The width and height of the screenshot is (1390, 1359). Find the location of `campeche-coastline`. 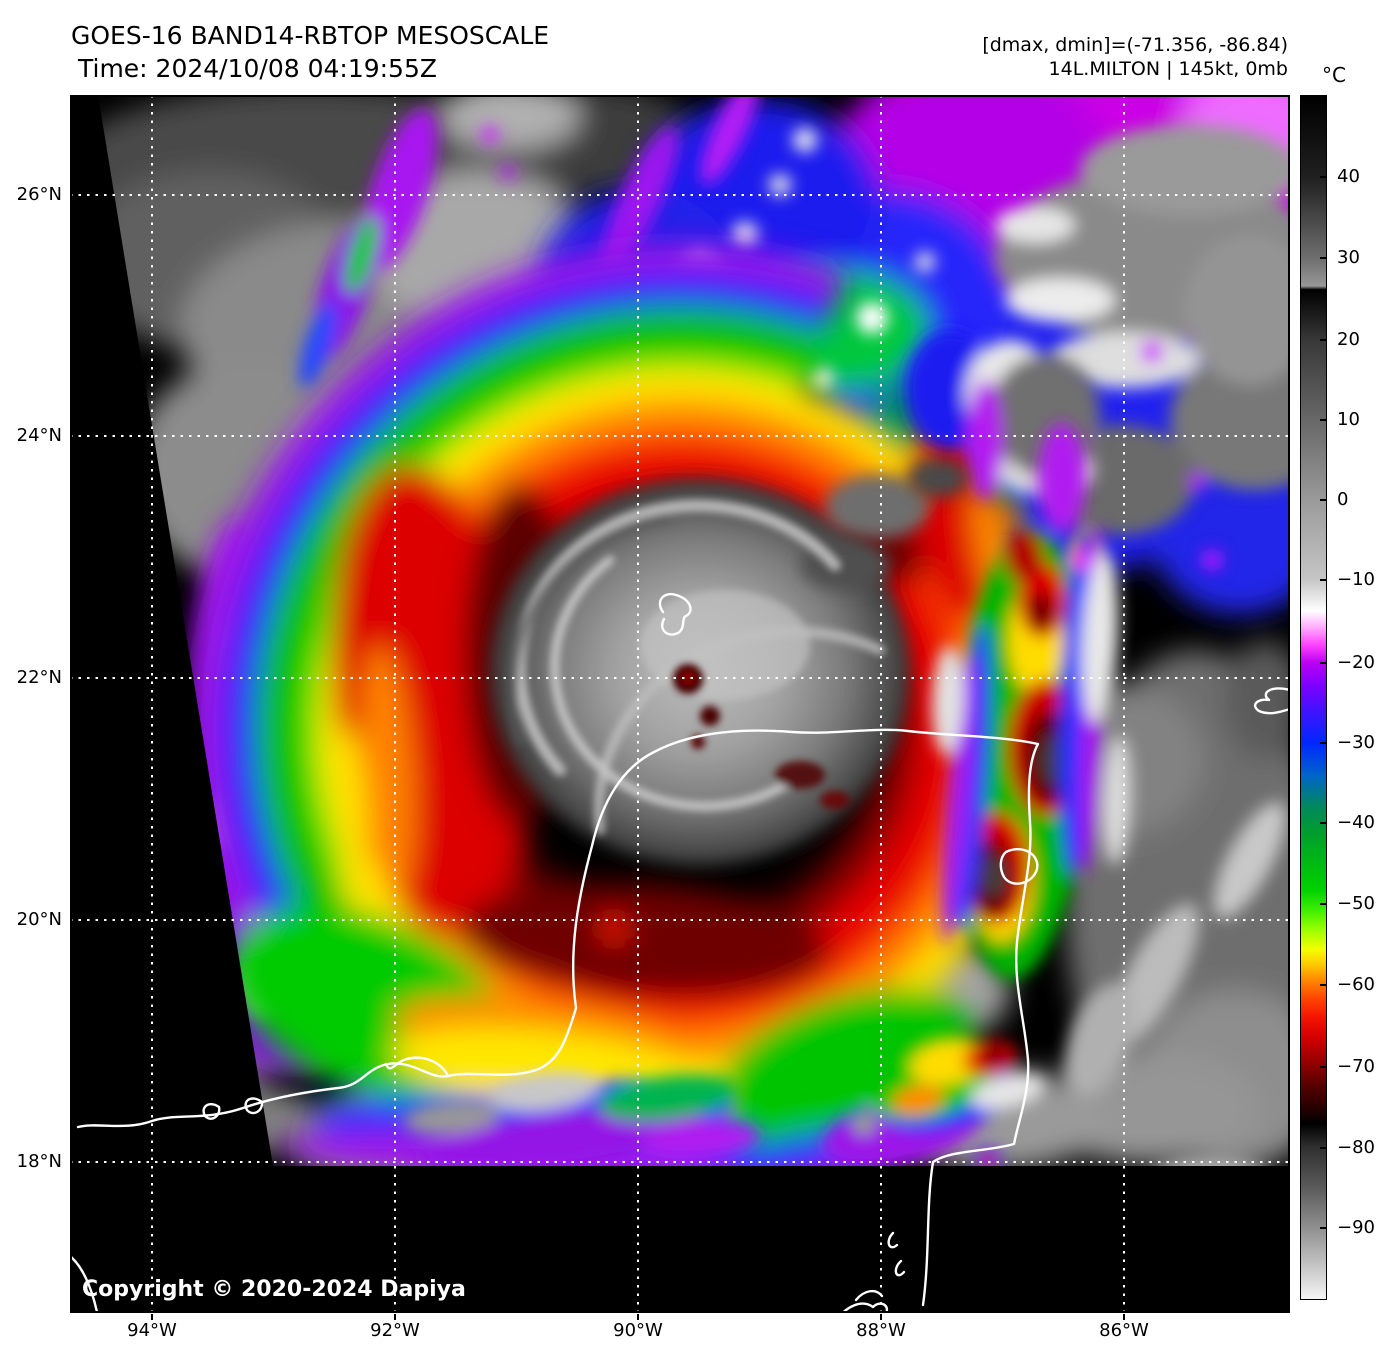

campeche-coastline is located at coordinates (327, 1067).